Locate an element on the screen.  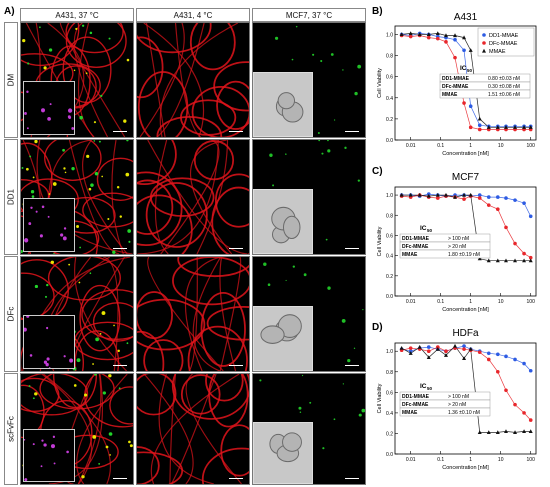
panel-d-label: D) is located at coordinates (377, 327).